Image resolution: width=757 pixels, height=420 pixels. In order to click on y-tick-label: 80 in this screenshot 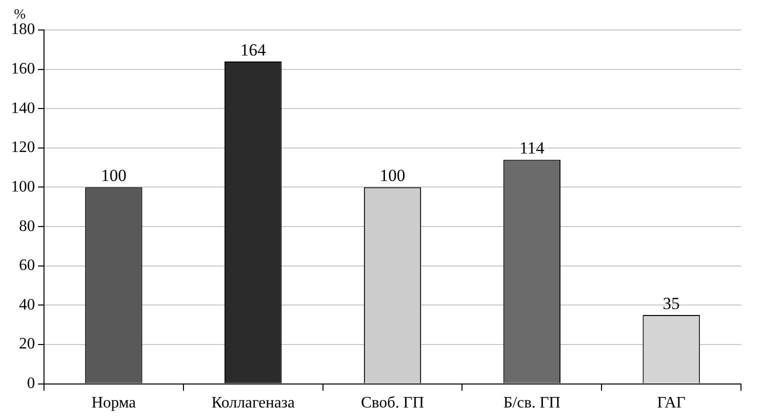, I will do `click(27, 226)`.